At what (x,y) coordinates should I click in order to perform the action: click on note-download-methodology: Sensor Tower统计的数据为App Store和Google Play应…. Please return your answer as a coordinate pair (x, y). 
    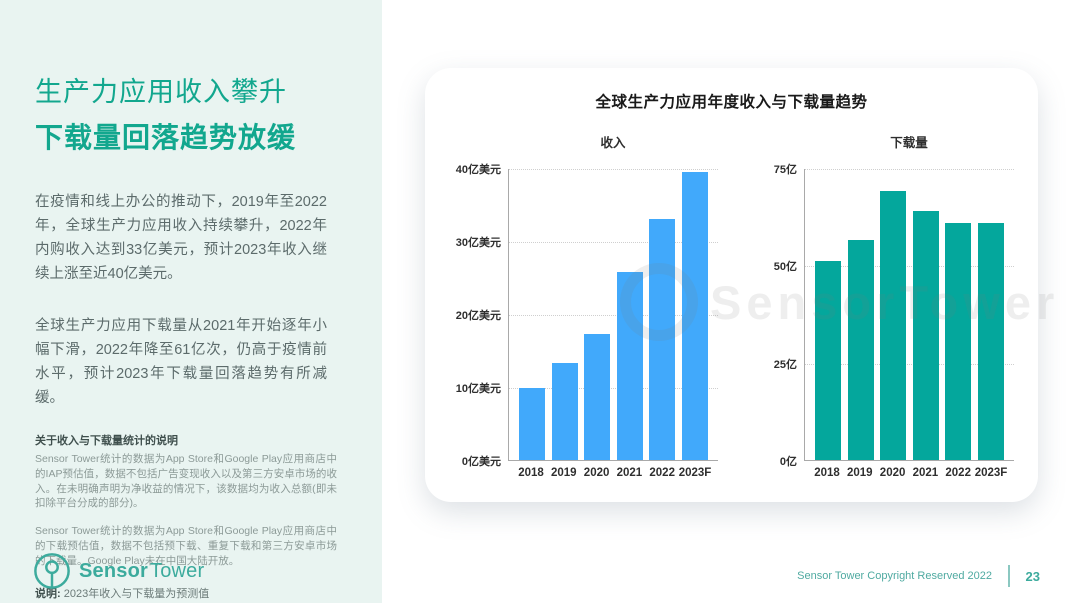
    Looking at the image, I should click on (186, 546).